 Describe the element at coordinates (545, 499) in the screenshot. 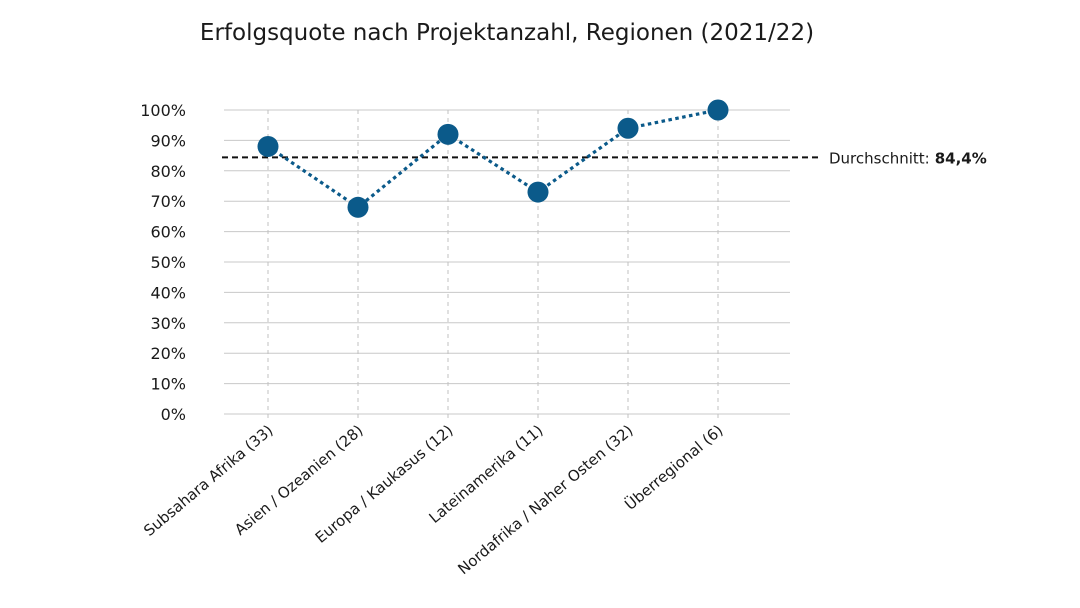

I see `x-tick-label: Nordafrika / Naher Osten (32)` at that location.